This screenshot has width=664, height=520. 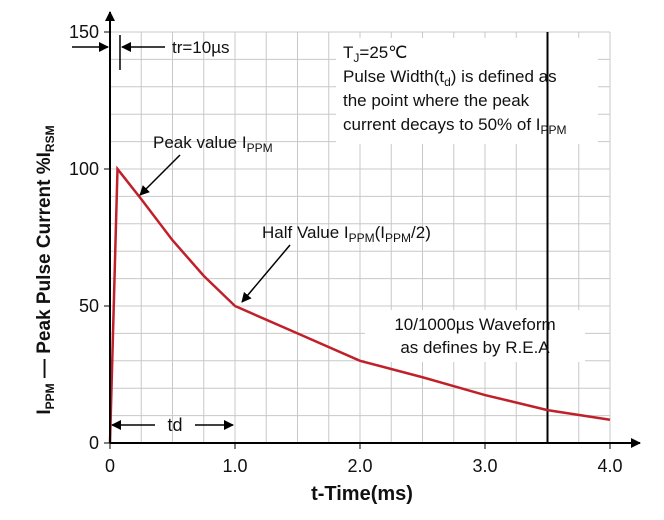 What do you see at coordinates (450, 78) in the screenshot?
I see `condition-line: Pulse Width(td) is defined as` at bounding box center [450, 78].